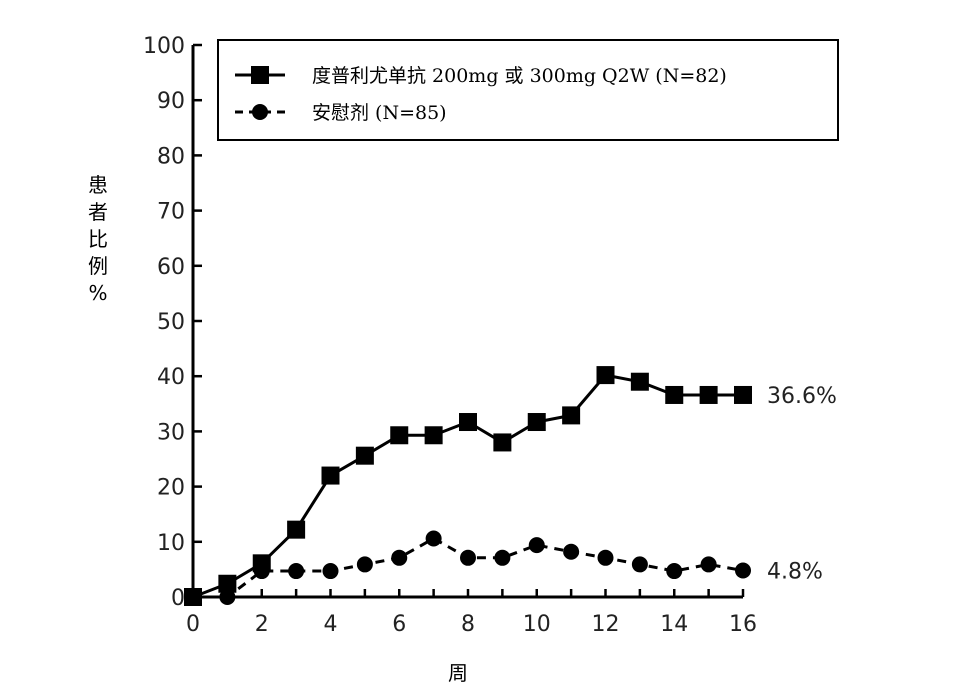 This screenshot has width=958, height=696. What do you see at coordinates (98, 239) in the screenshot?
I see `y-axis-title-char: 比` at bounding box center [98, 239].